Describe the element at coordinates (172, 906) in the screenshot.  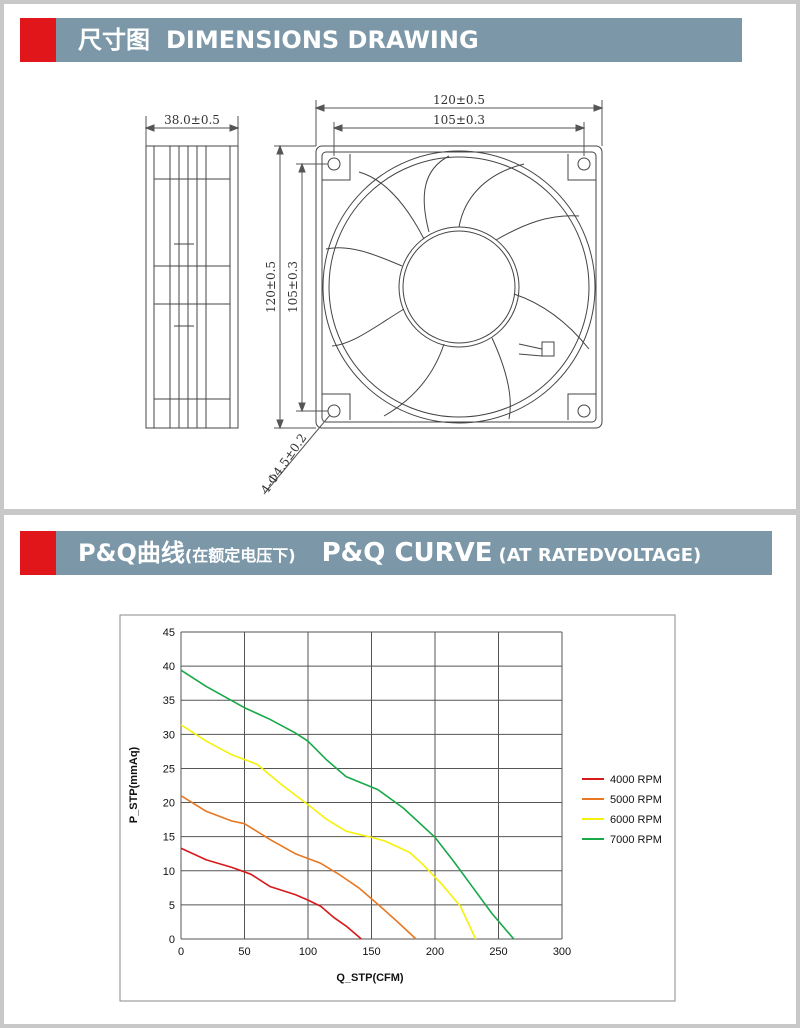
I see `y-tick-label: 5` at that location.